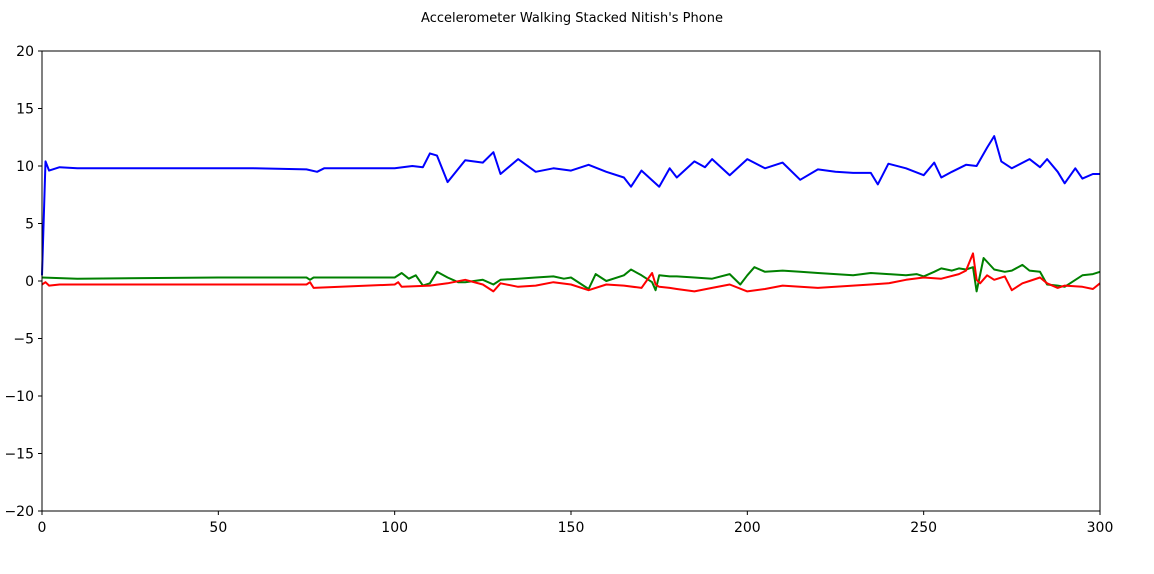 Image resolution: width=1154 pixels, height=574 pixels. Describe the element at coordinates (1100, 528) in the screenshot. I see `x-tick-label: 300` at that location.